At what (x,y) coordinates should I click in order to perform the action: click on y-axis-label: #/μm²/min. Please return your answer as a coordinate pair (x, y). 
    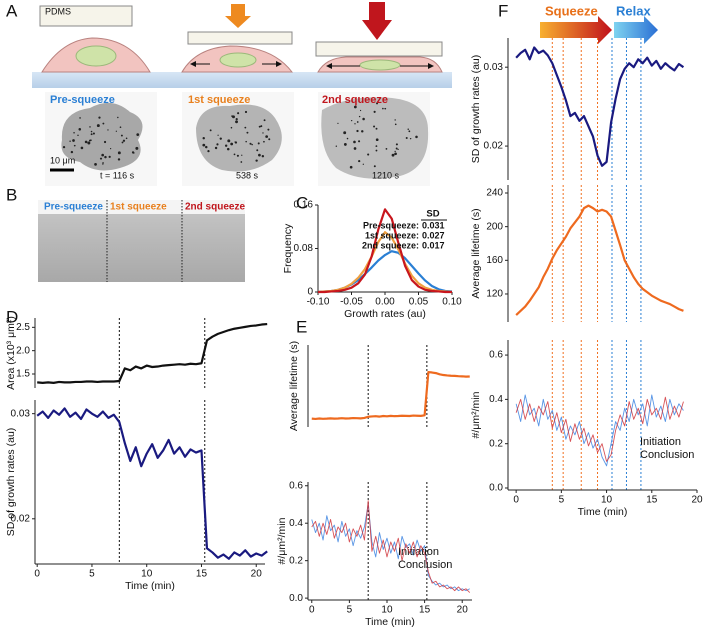
    Looking at the image, I should click on (476, 414).